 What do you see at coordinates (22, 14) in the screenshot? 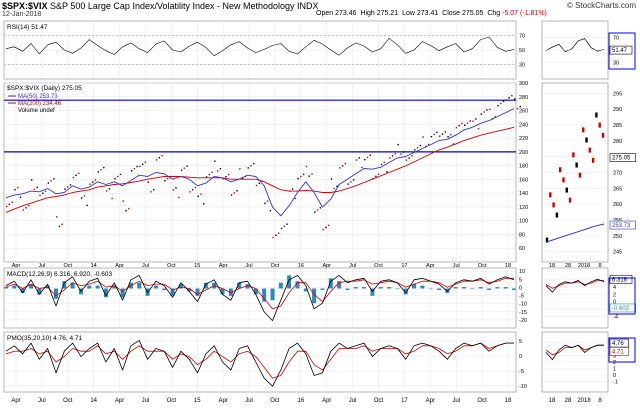
I see `chart-date: 12-Jan-2018` at bounding box center [22, 14].